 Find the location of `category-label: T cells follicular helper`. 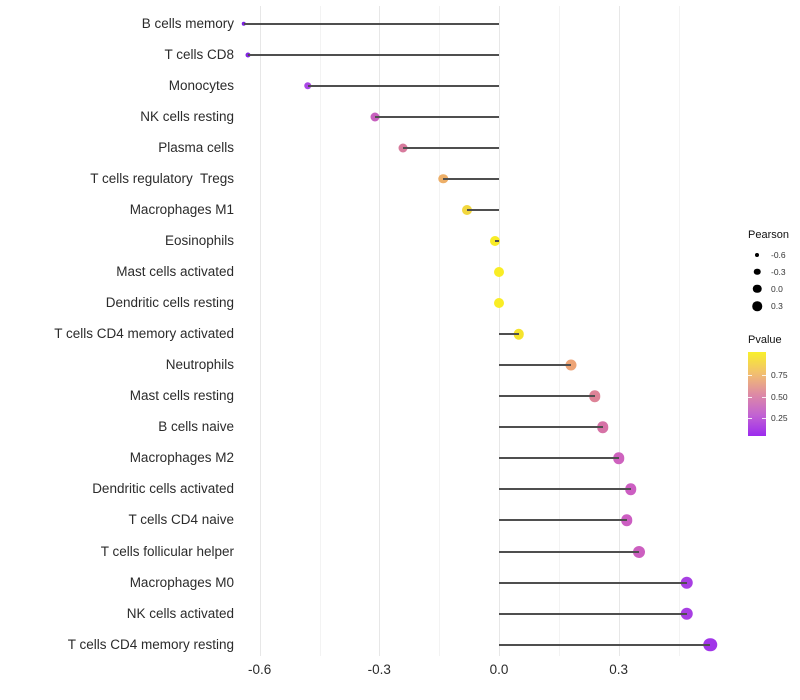

category-label: T cells follicular helper is located at coordinates (167, 551).